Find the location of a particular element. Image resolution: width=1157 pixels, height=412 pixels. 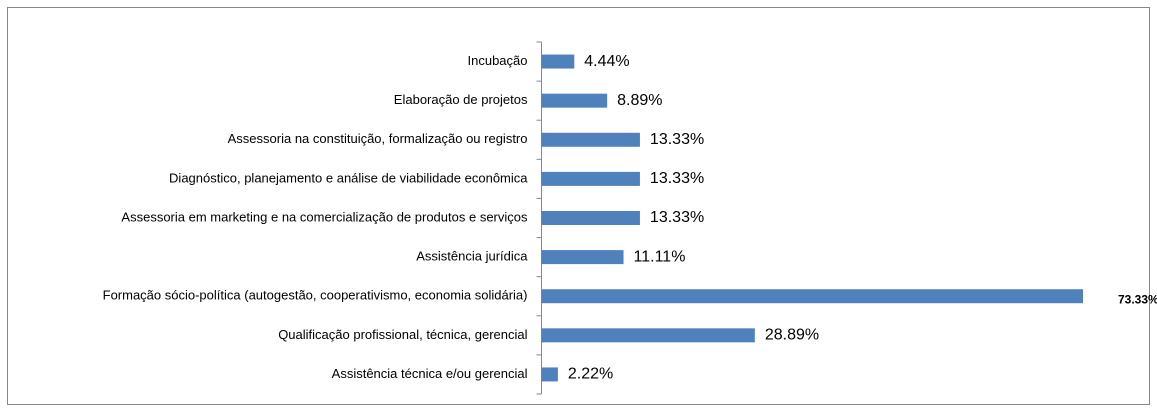

data-label: 73.33% is located at coordinates (1137, 299).